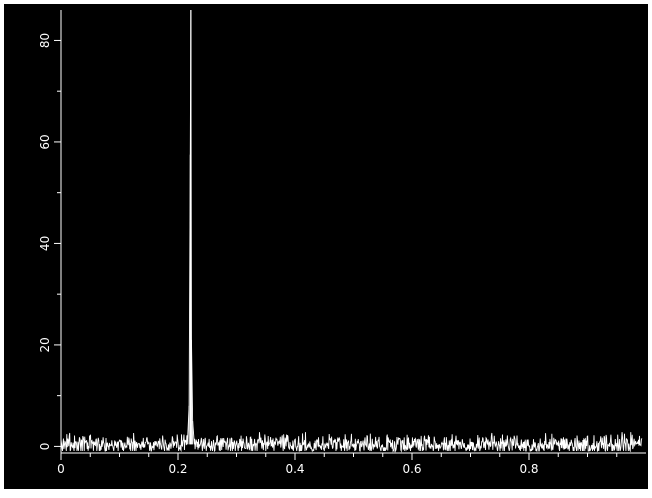 The image size is (652, 498). I want to click on x-tick-label: 0.6, so click(411, 469).